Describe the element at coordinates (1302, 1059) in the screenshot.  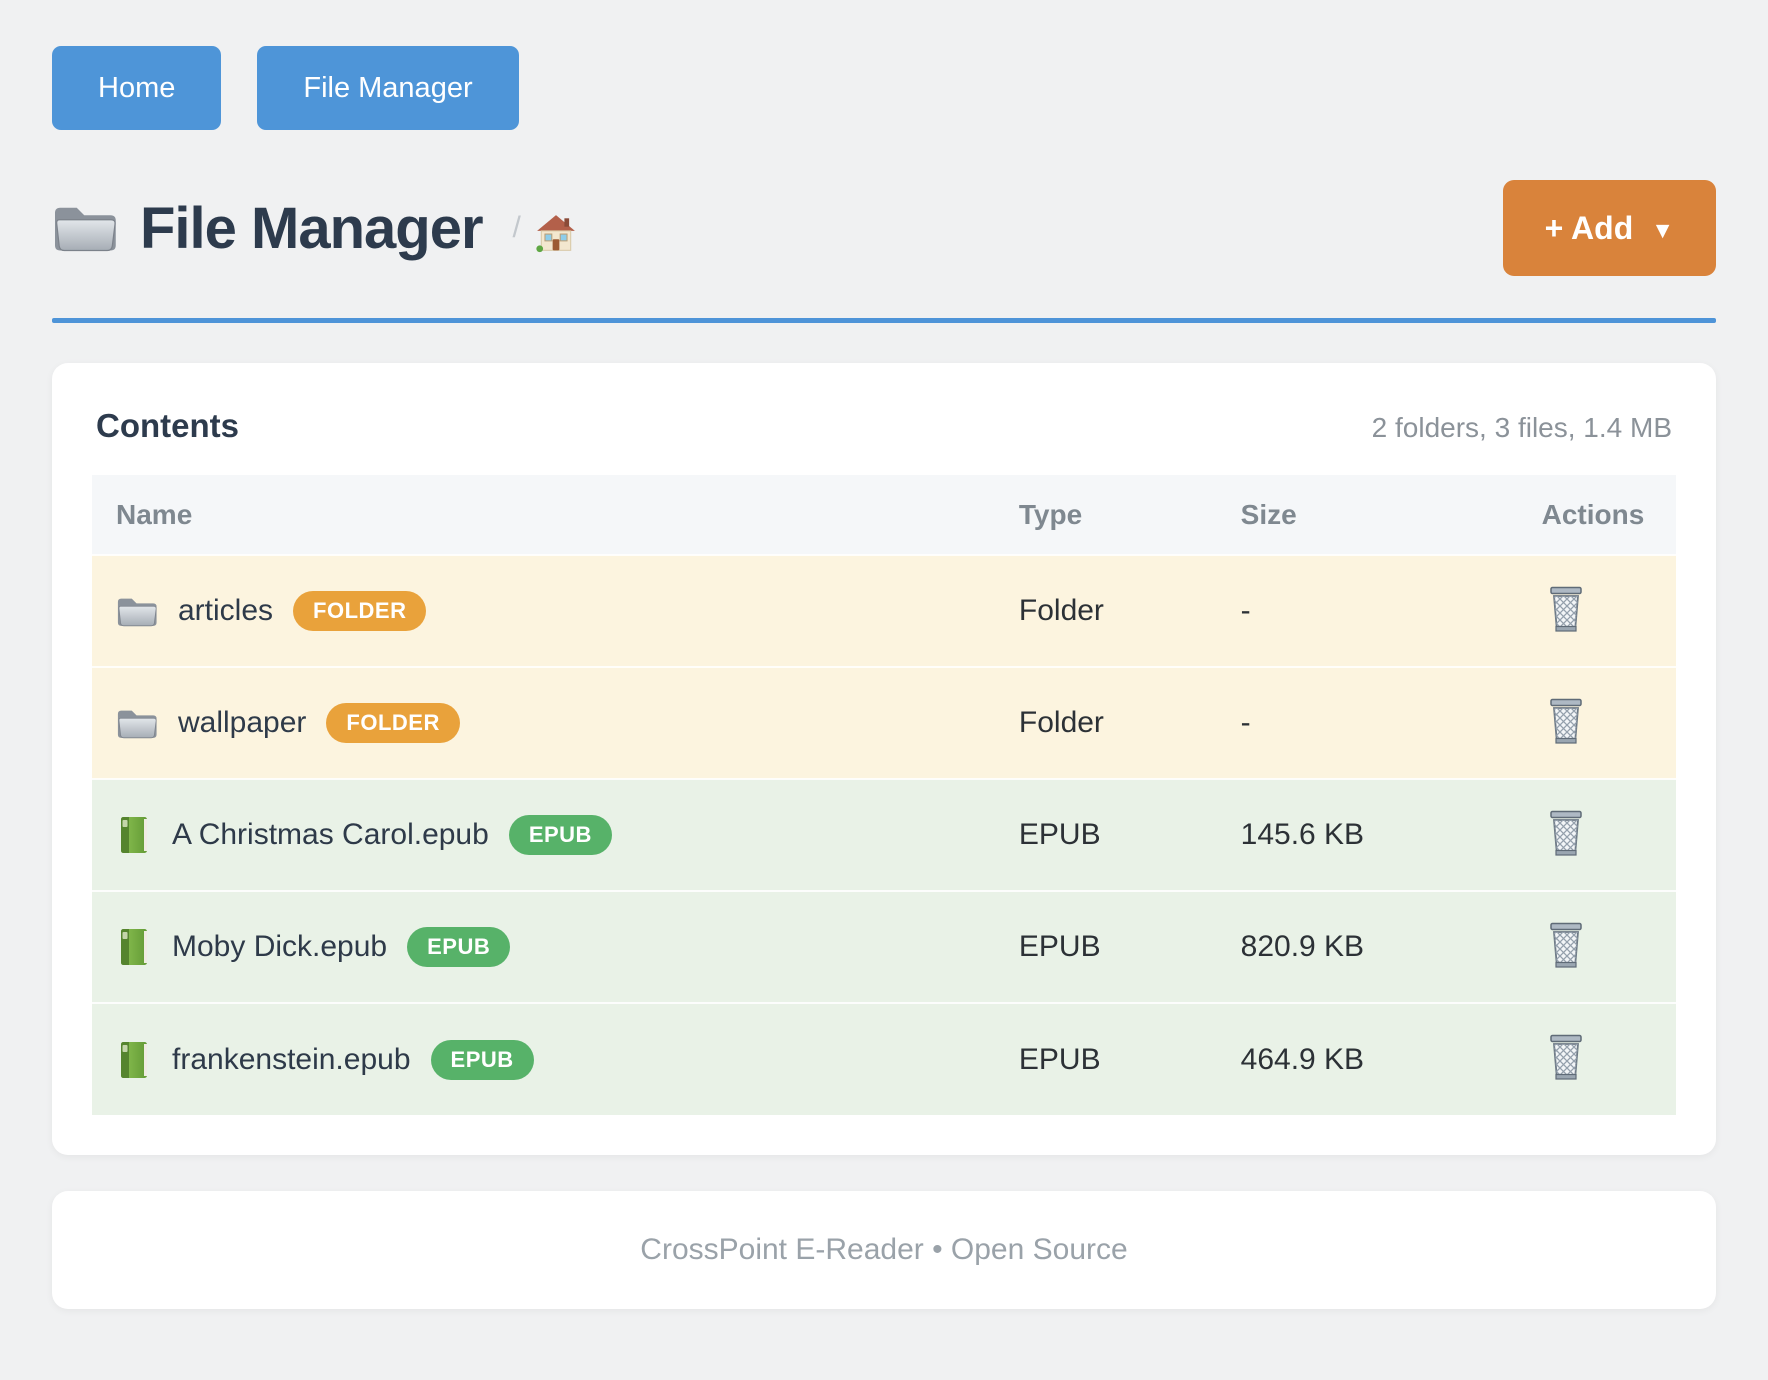
I see `file-size: 464.9 KB` at that location.